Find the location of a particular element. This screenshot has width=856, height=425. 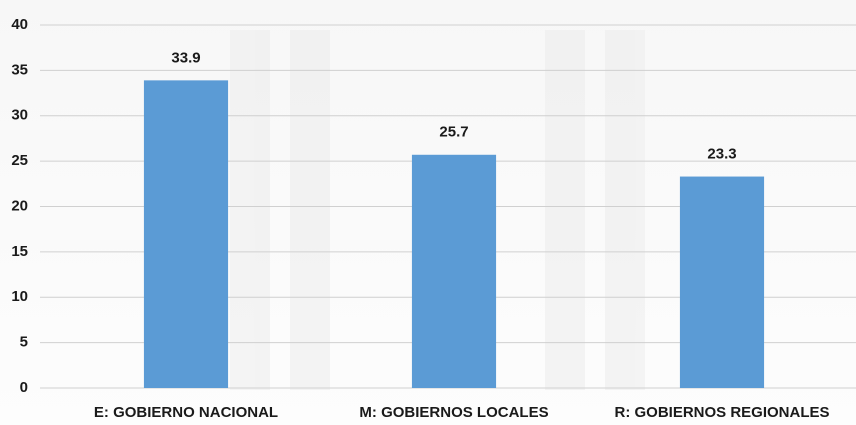

data-label: 23.3 is located at coordinates (721, 154).